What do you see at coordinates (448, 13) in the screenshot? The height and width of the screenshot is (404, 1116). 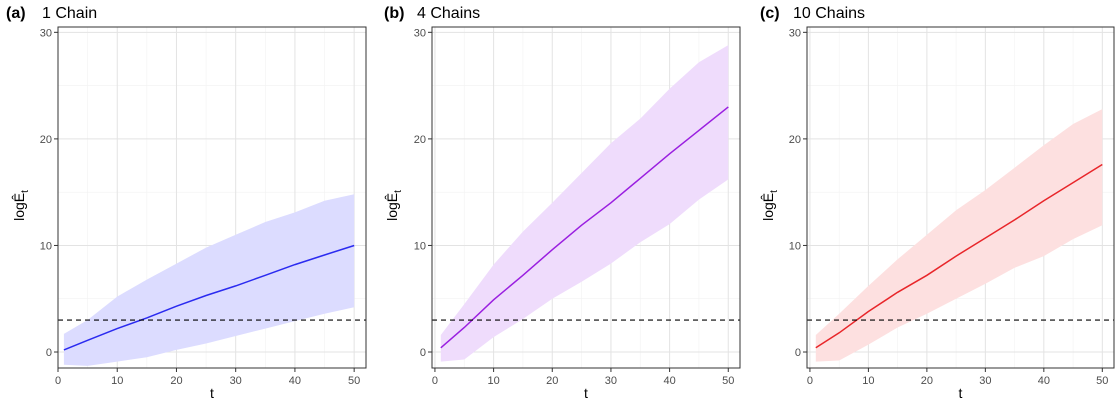 I see `panel-title: 4 Chains` at bounding box center [448, 13].